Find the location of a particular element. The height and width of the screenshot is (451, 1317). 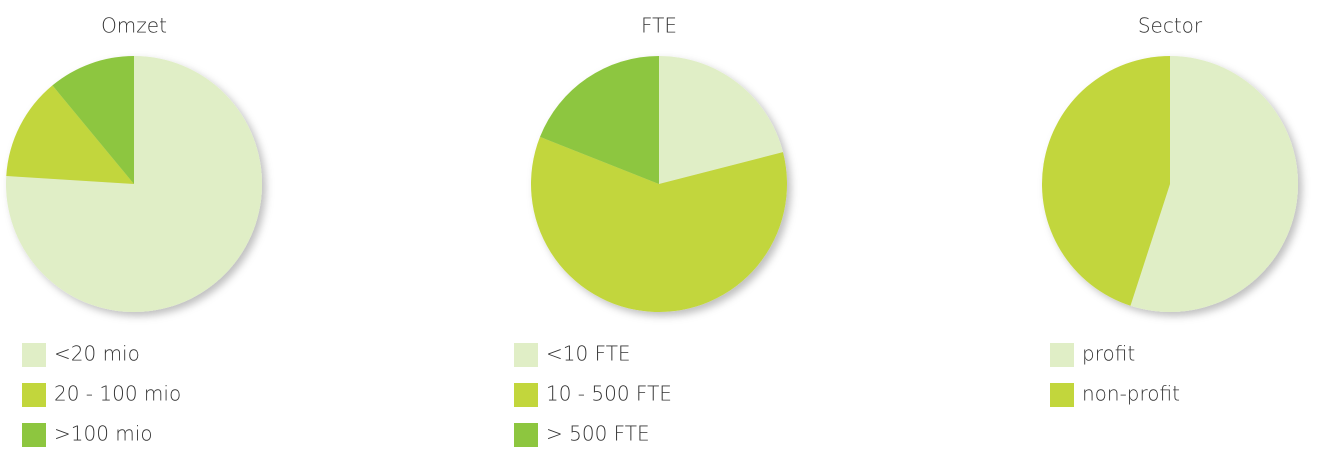

legend-label: 20 - 100 mio is located at coordinates (117, 394).